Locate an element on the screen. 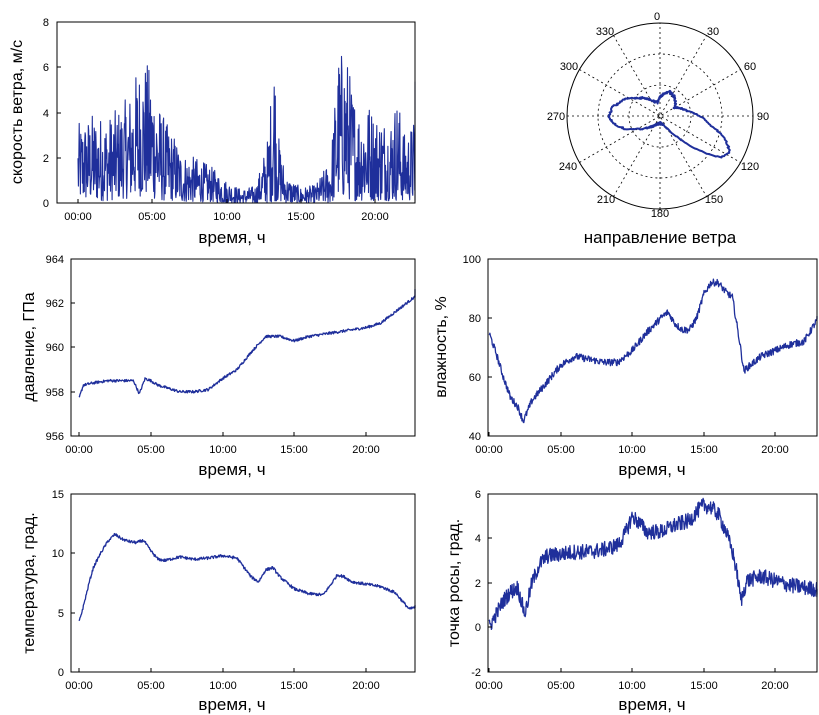 The height and width of the screenshot is (715, 819). y-axis-label: температура, град. is located at coordinates (29, 582).